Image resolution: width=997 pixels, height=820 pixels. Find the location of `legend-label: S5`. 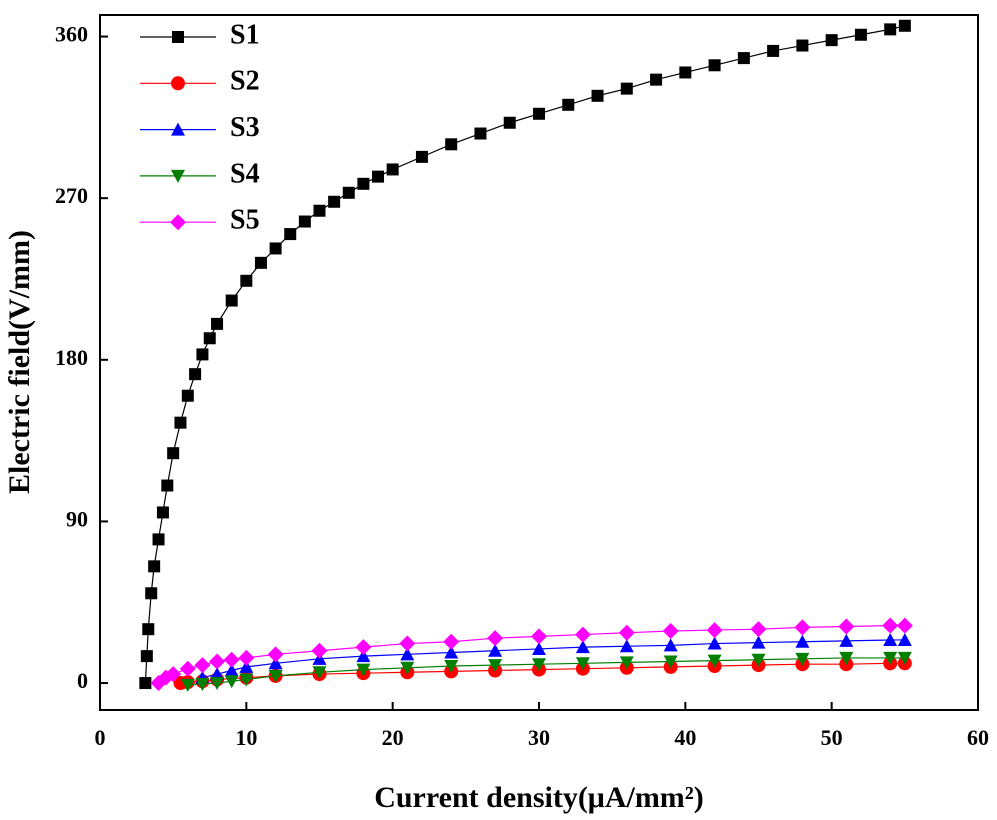

legend-label: S5 is located at coordinates (245, 220).